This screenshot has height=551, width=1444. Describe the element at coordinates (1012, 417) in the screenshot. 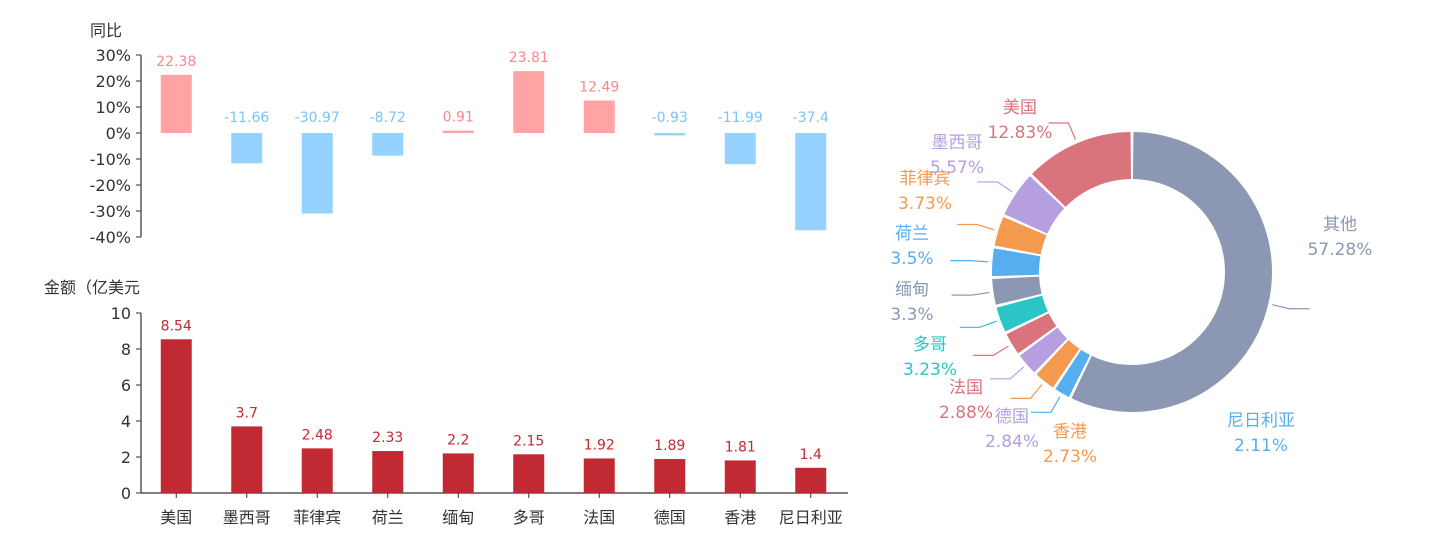

I see `donut-slice-label: 德国` at that location.